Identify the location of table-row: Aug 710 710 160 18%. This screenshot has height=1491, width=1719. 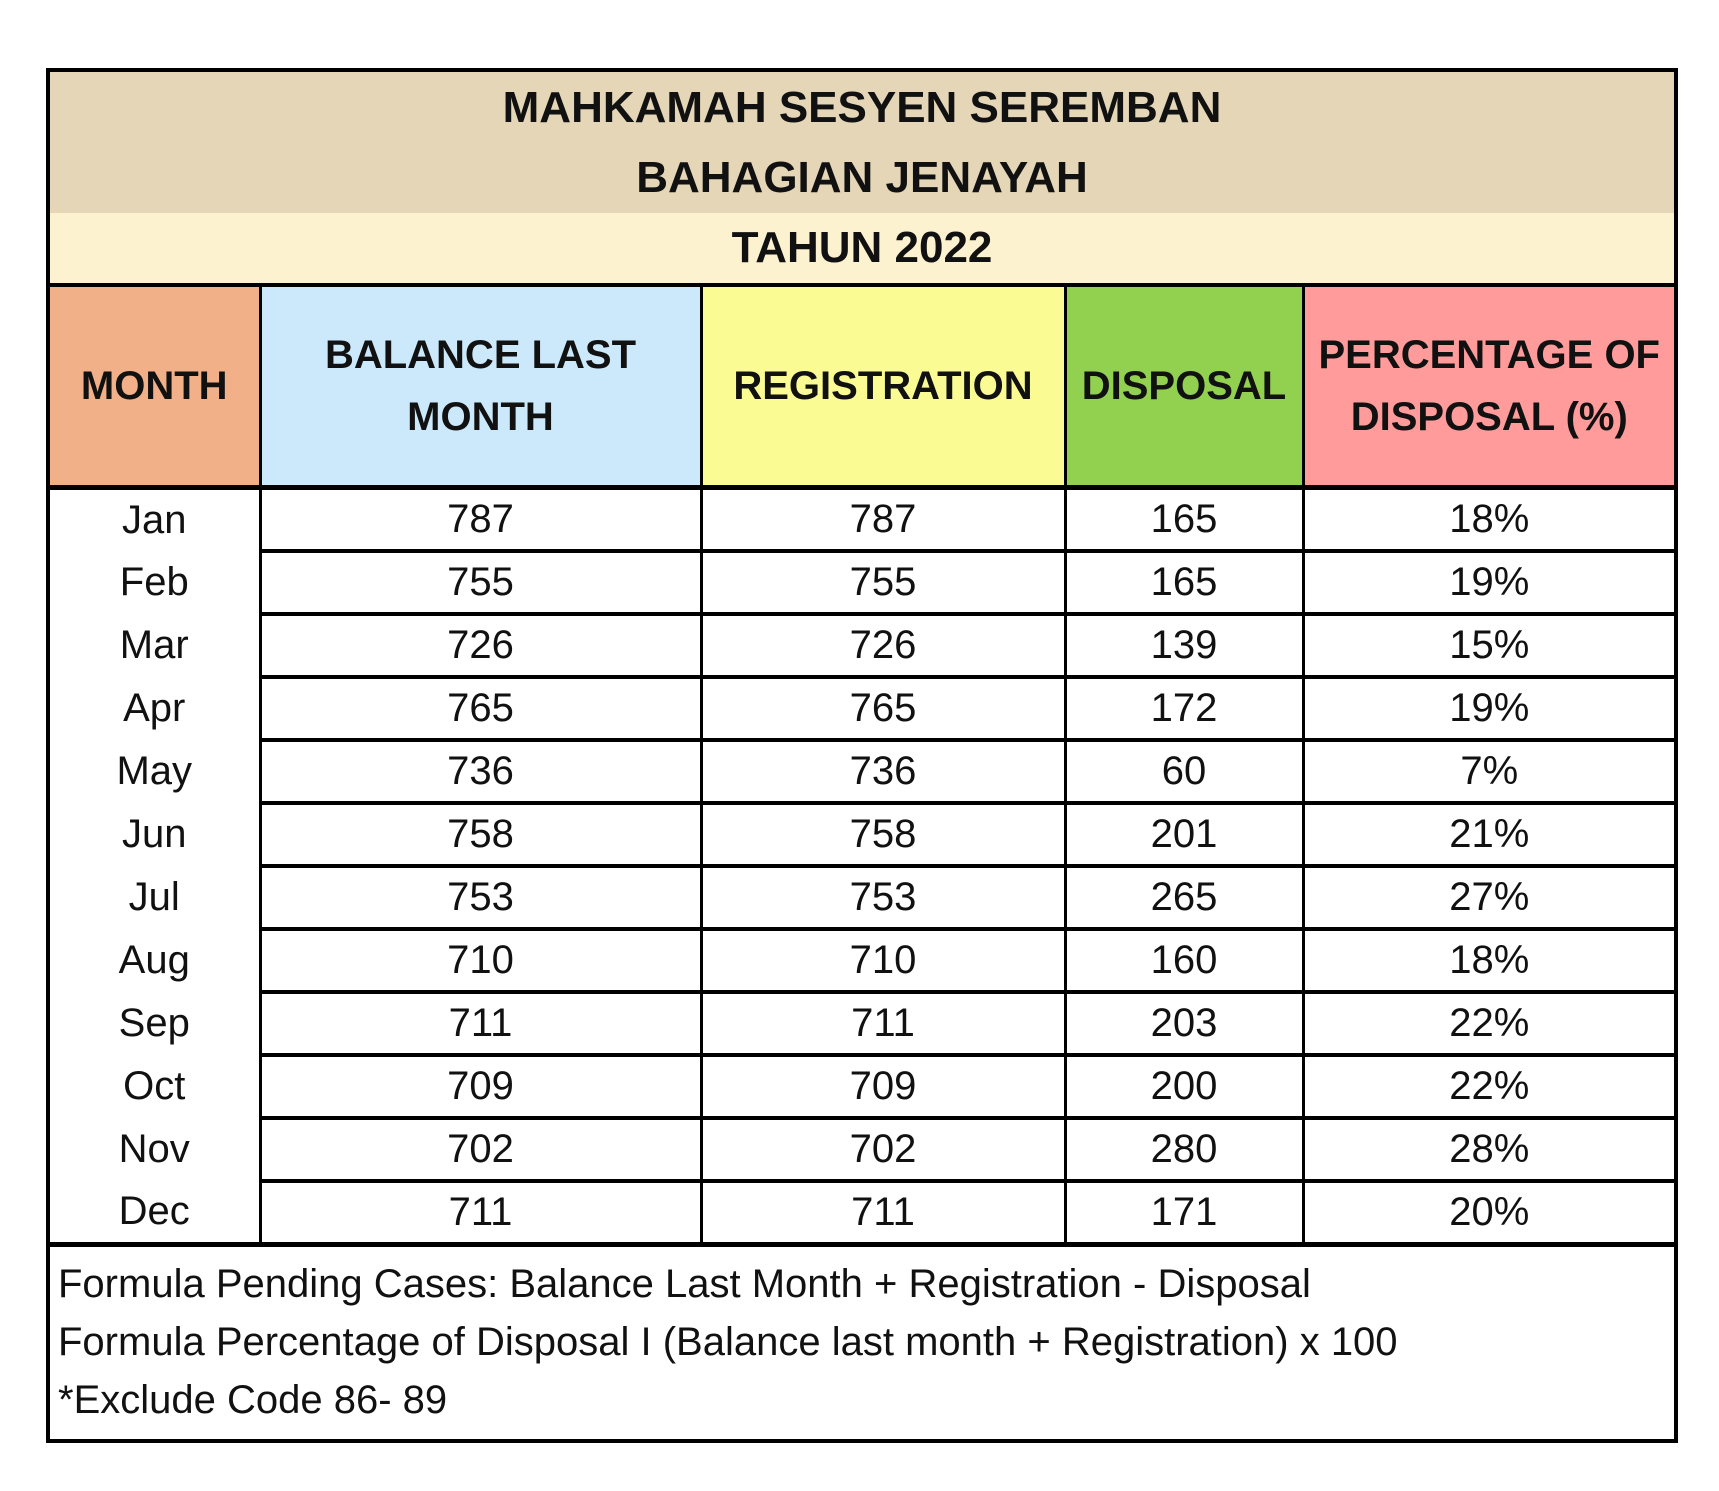
(862, 959).